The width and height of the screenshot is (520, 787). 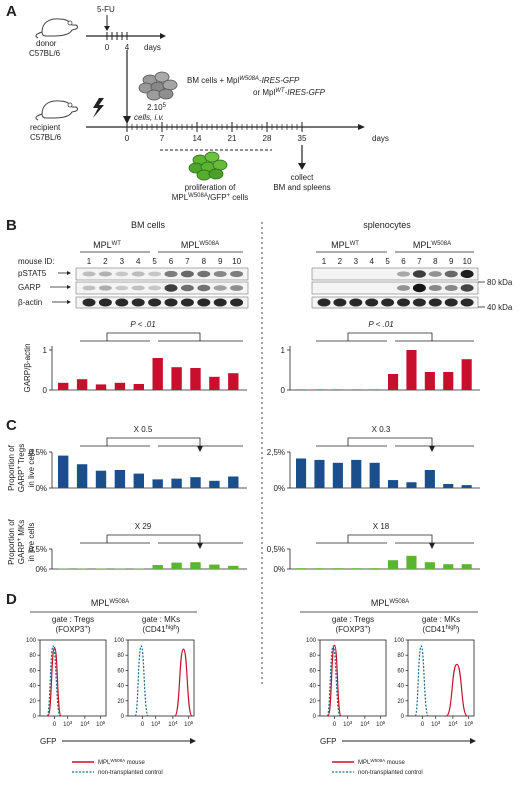 What do you see at coordinates (381, 429) in the screenshot?
I see `right-treg-fold: X 0.3` at bounding box center [381, 429].